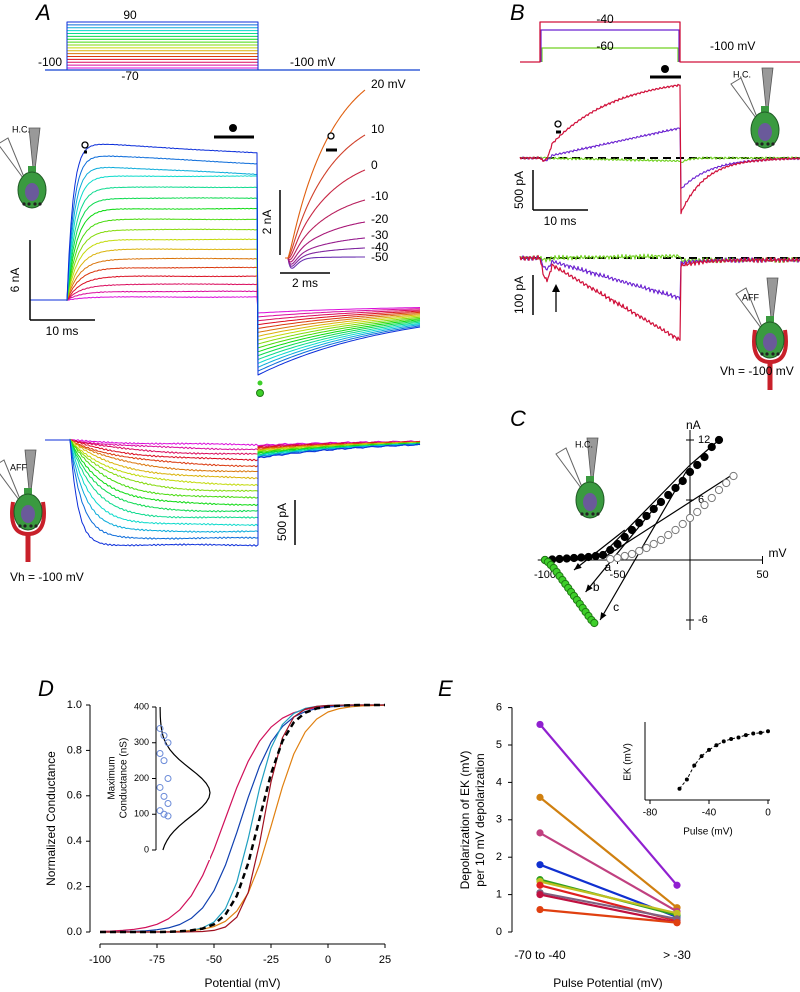 The image size is (800, 992). I want to click on y-axis-label: Maximum, so click(112, 777).